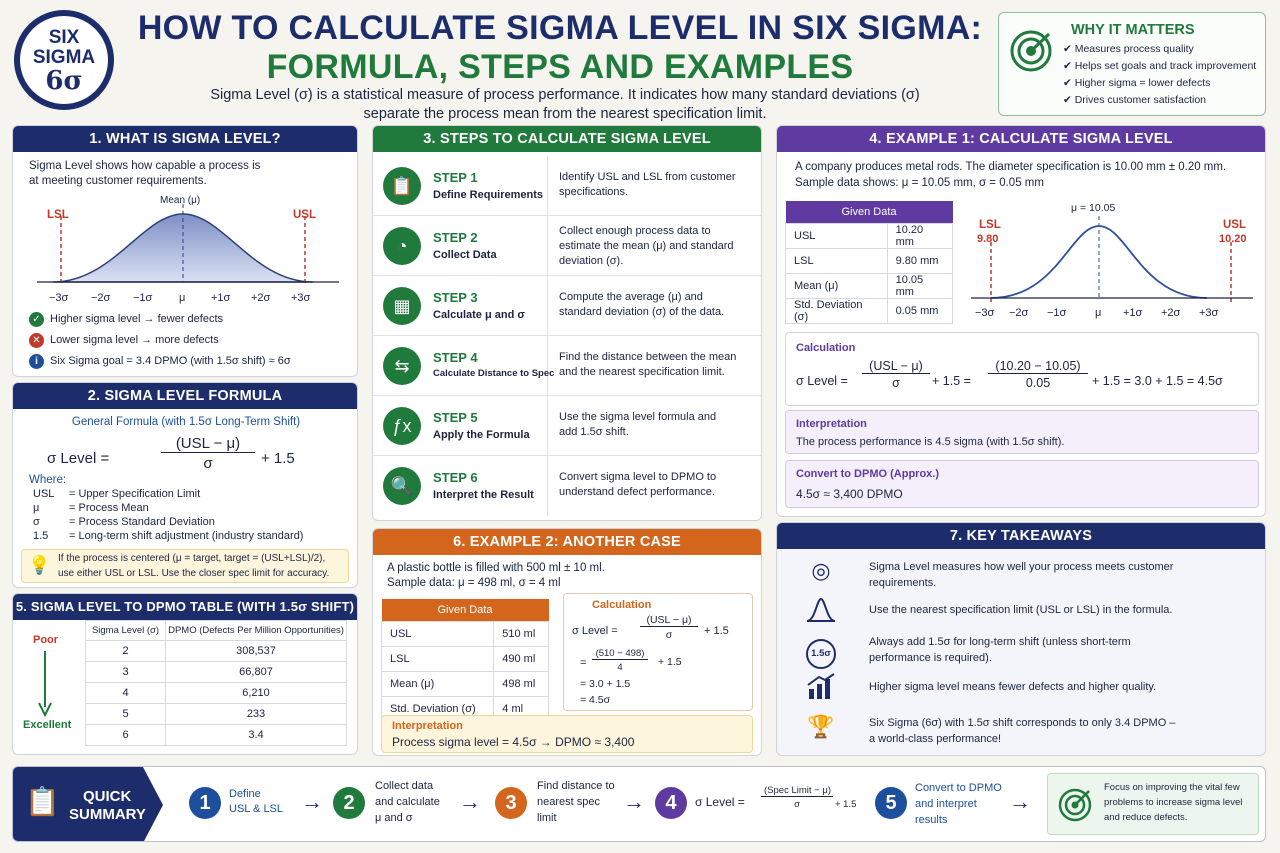 This screenshot has width=1280, height=853. What do you see at coordinates (638, 477) in the screenshot?
I see `step-desc: Convert sigma level to DPMO to` at bounding box center [638, 477].